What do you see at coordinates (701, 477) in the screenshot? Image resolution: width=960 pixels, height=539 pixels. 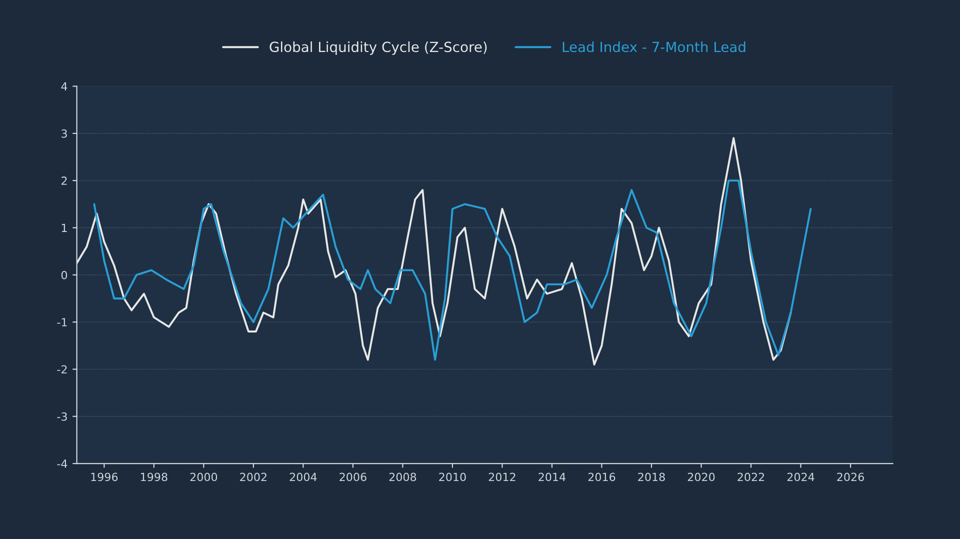 I see `x-tick-label: 2020` at bounding box center [701, 477].